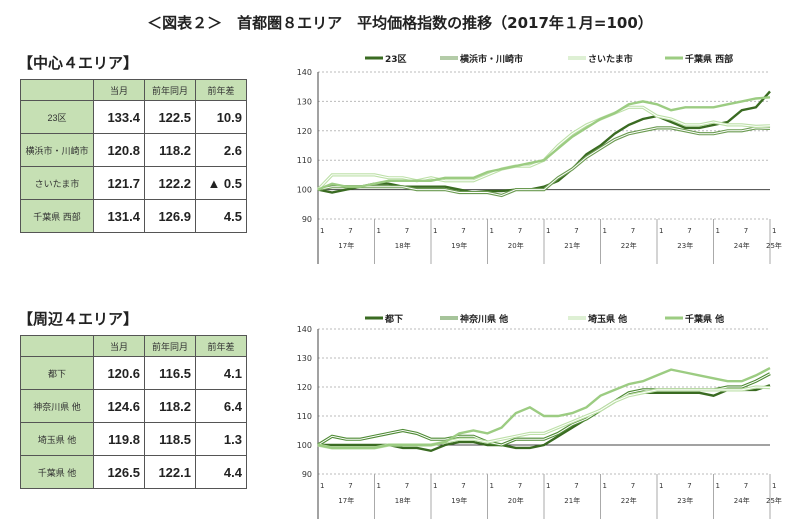 Image resolution: width=800 pixels, height=529 pixels. I want to click on legend-label: 千葉県 他, so click(704, 319).